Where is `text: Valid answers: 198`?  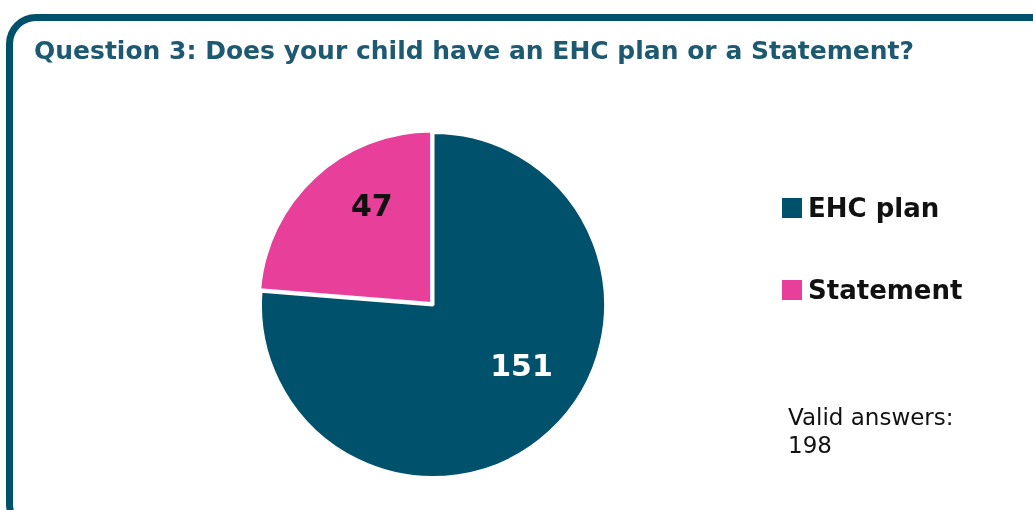 text: Valid answers: 198 is located at coordinates (871, 432).